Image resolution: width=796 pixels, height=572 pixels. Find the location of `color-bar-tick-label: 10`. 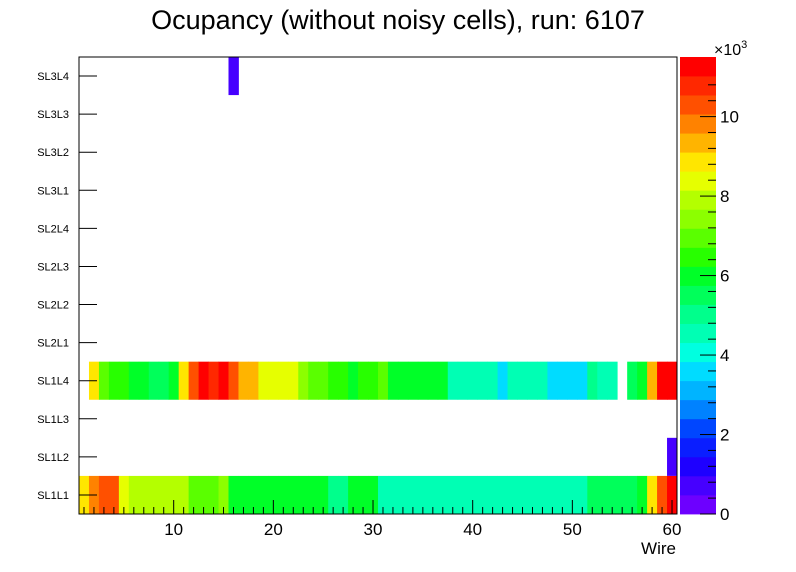

color-bar-tick-label: 10 is located at coordinates (729, 117).